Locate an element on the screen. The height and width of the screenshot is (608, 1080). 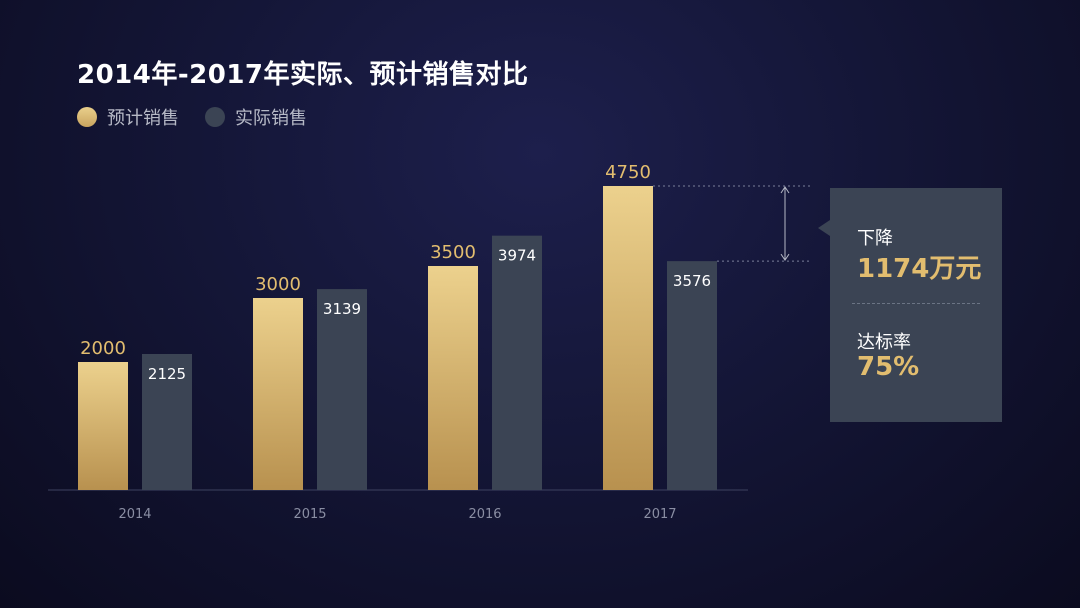
data-label-forecast-2016: 3500 is located at coordinates (453, 252).